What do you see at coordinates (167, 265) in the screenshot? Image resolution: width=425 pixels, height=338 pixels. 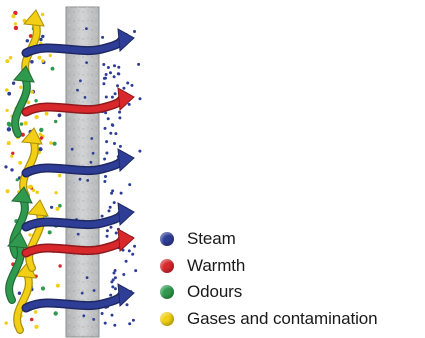 I see `warmth-dot-icon` at bounding box center [167, 265].